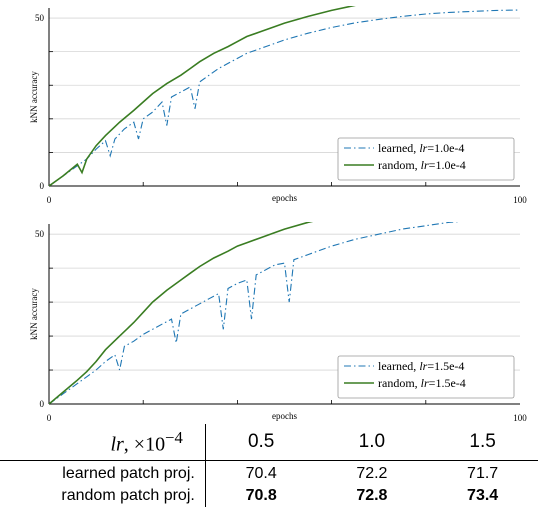 Image resolution: width=538 pixels, height=512 pixels. I want to click on table-row: random patch proj. 70.8 72.8 73.4, so click(269, 496).